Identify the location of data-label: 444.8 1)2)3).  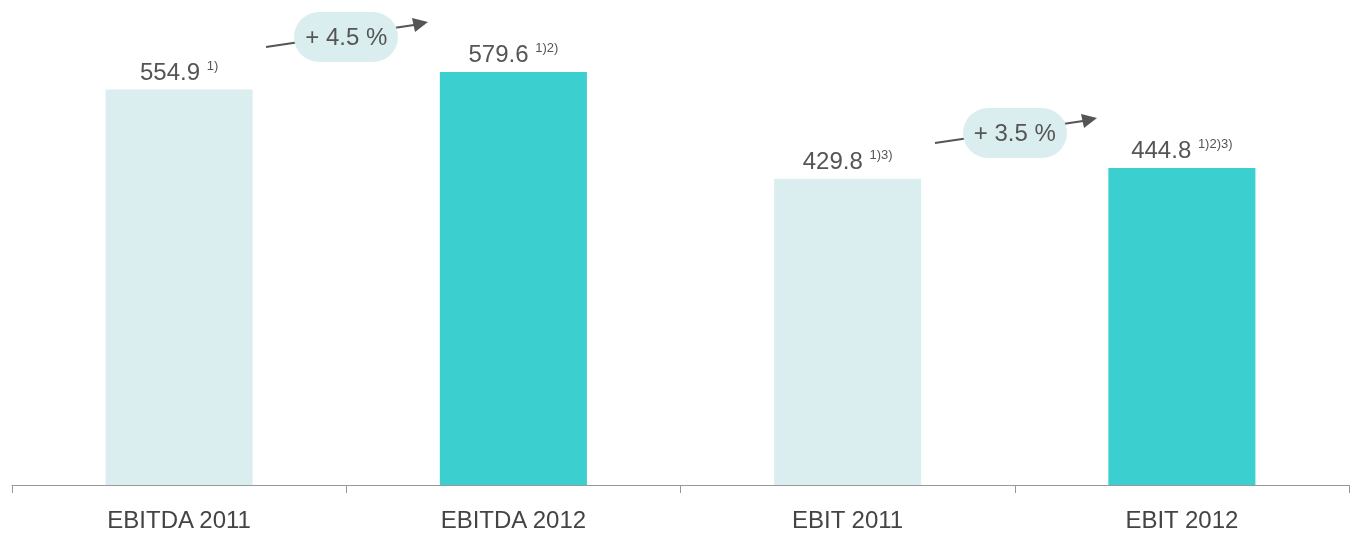
(1182, 150).